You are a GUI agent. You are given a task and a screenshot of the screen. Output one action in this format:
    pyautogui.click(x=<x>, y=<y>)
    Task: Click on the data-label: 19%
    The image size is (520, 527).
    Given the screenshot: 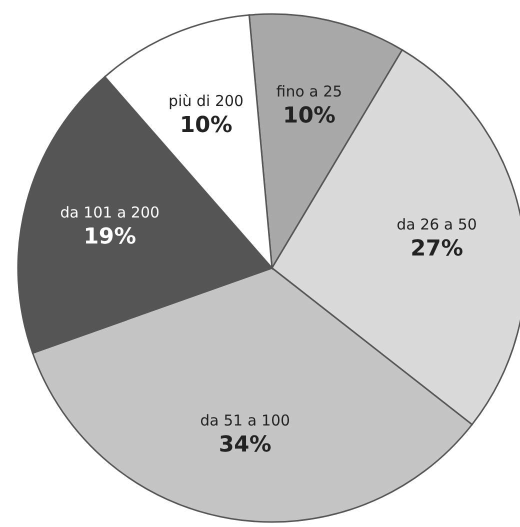 What is the action you would take?
    pyautogui.click(x=109, y=237)
    